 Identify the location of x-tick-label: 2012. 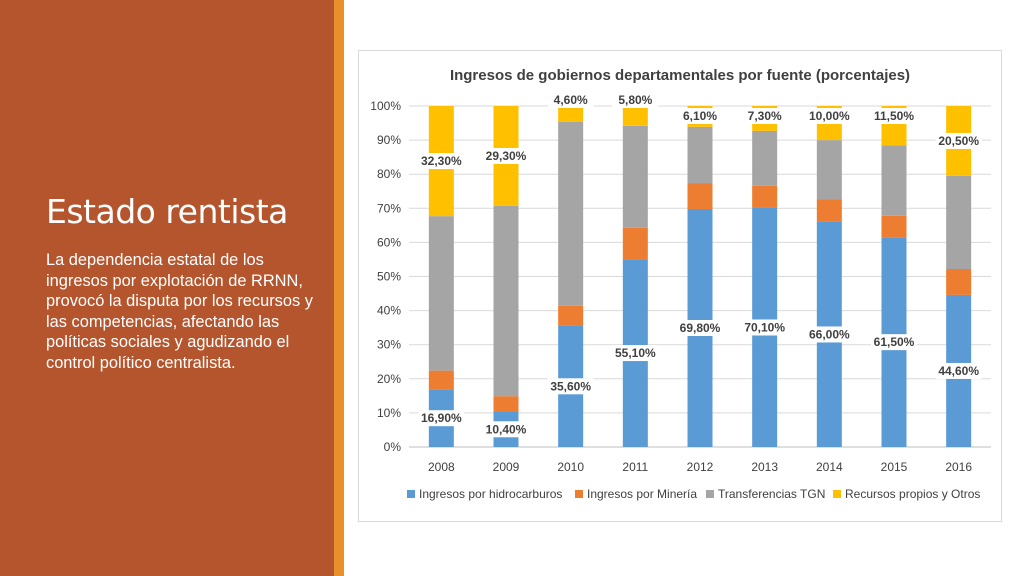
(700, 467).